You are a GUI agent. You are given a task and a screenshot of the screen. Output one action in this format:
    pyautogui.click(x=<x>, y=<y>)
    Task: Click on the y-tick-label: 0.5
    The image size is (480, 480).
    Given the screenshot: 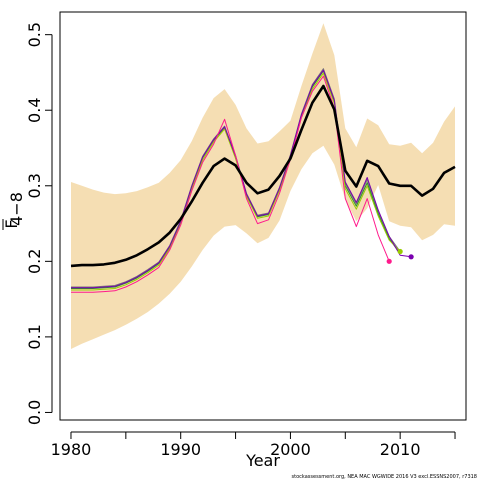 What is the action you would take?
    pyautogui.click(x=34, y=34)
    